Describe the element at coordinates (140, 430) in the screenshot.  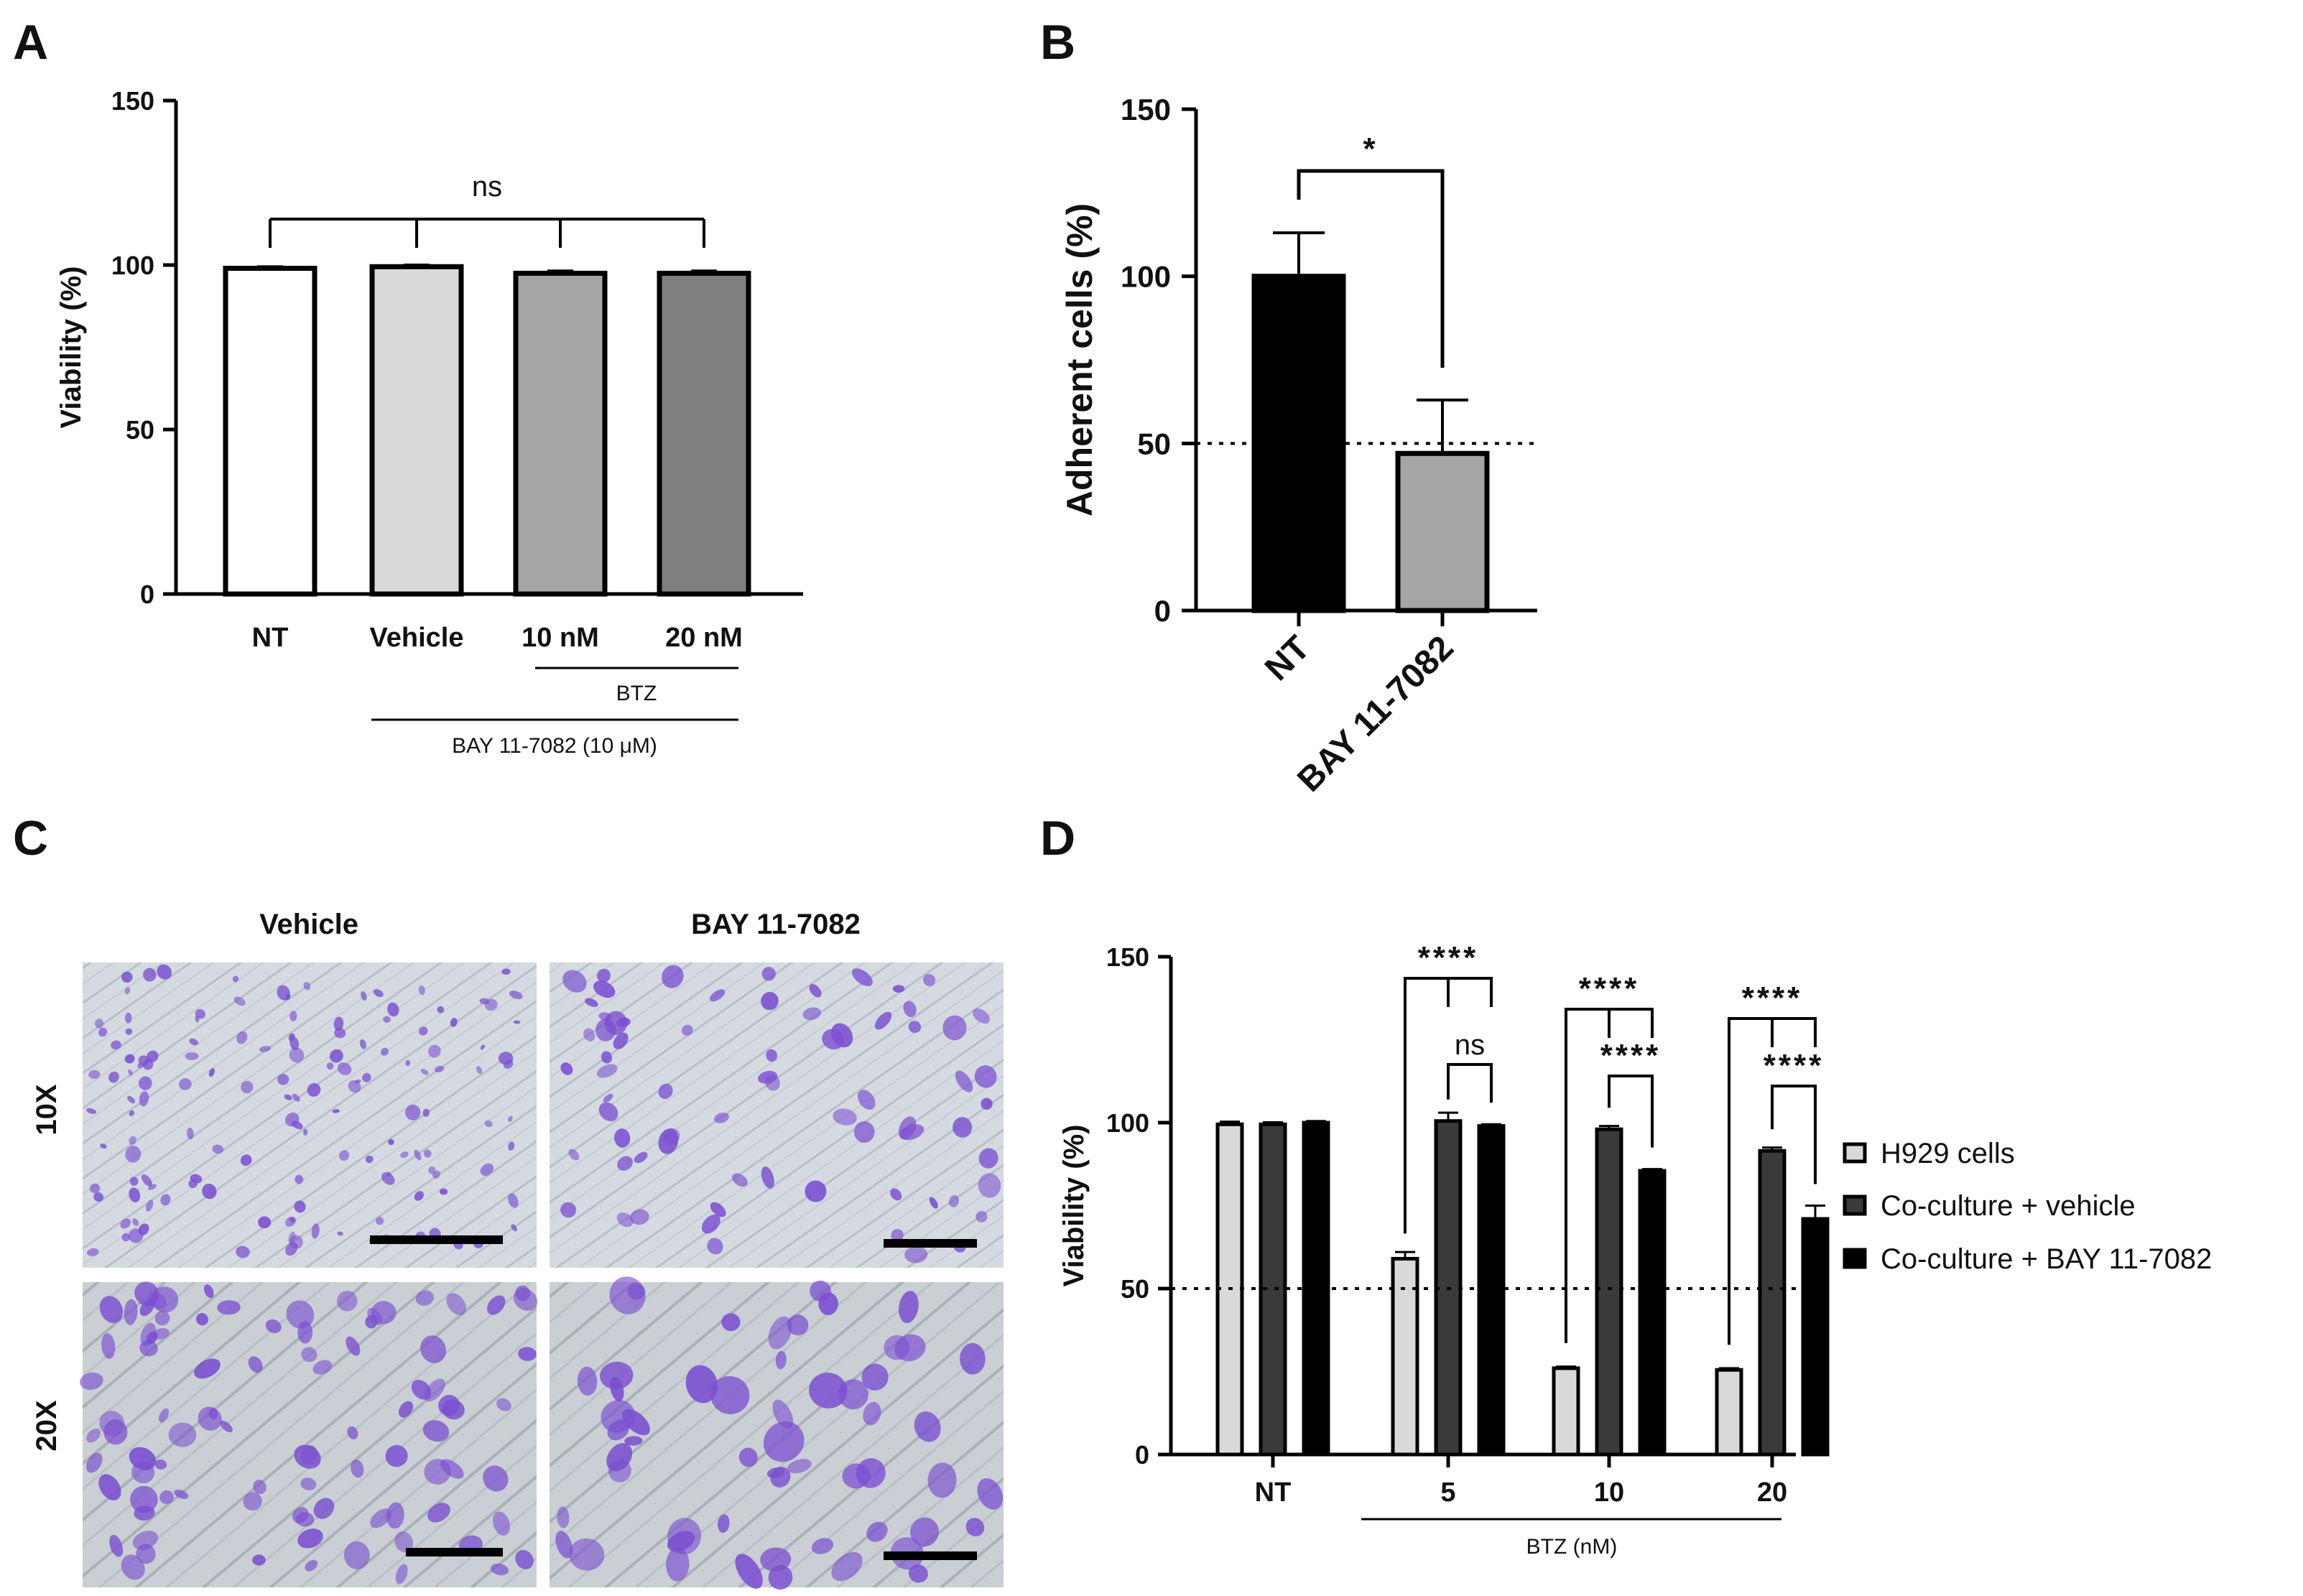
I see `y-tick-label: 50` at that location.